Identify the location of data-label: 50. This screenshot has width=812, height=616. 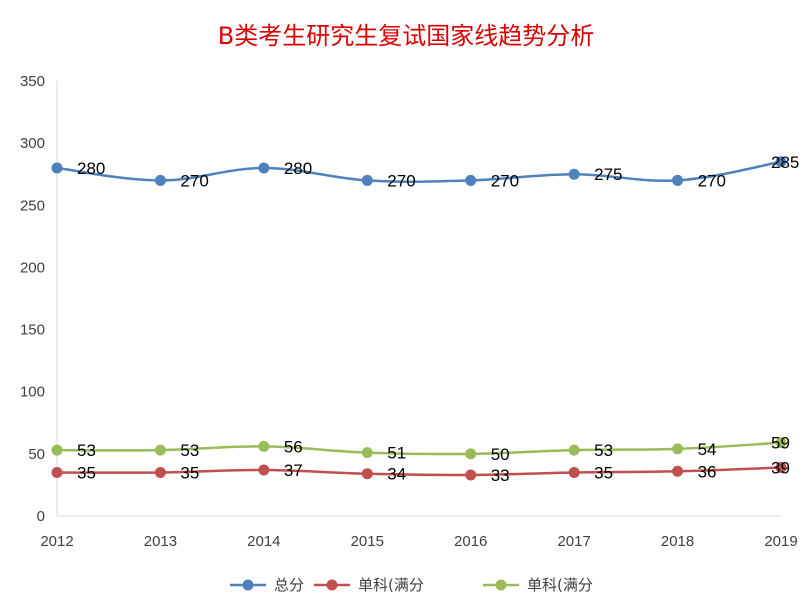
(500, 454).